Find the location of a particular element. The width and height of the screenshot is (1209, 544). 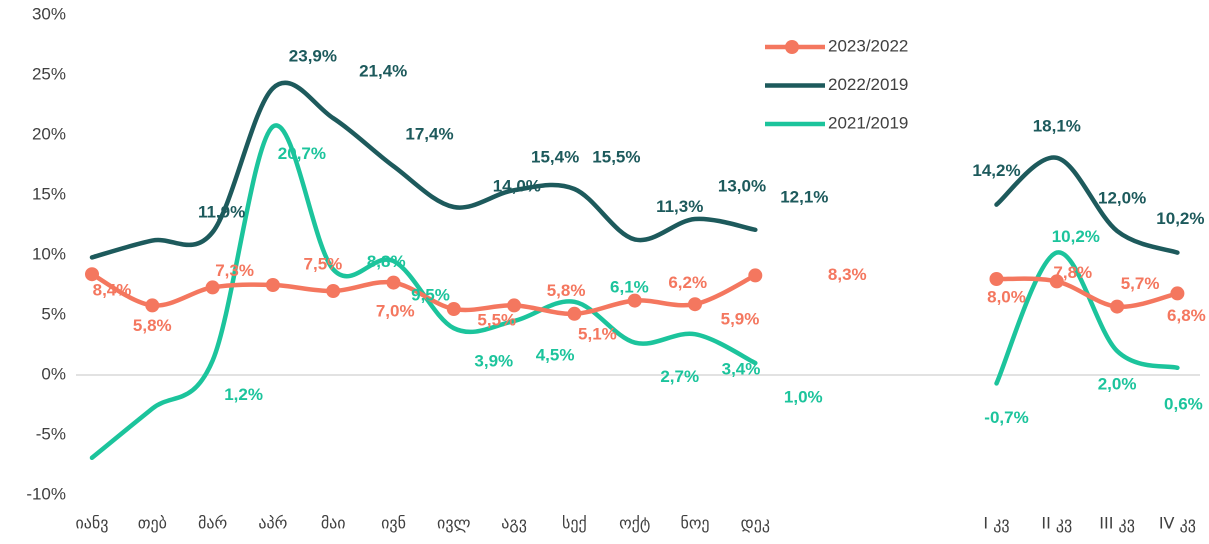

data-label: 18,1% is located at coordinates (1057, 125).